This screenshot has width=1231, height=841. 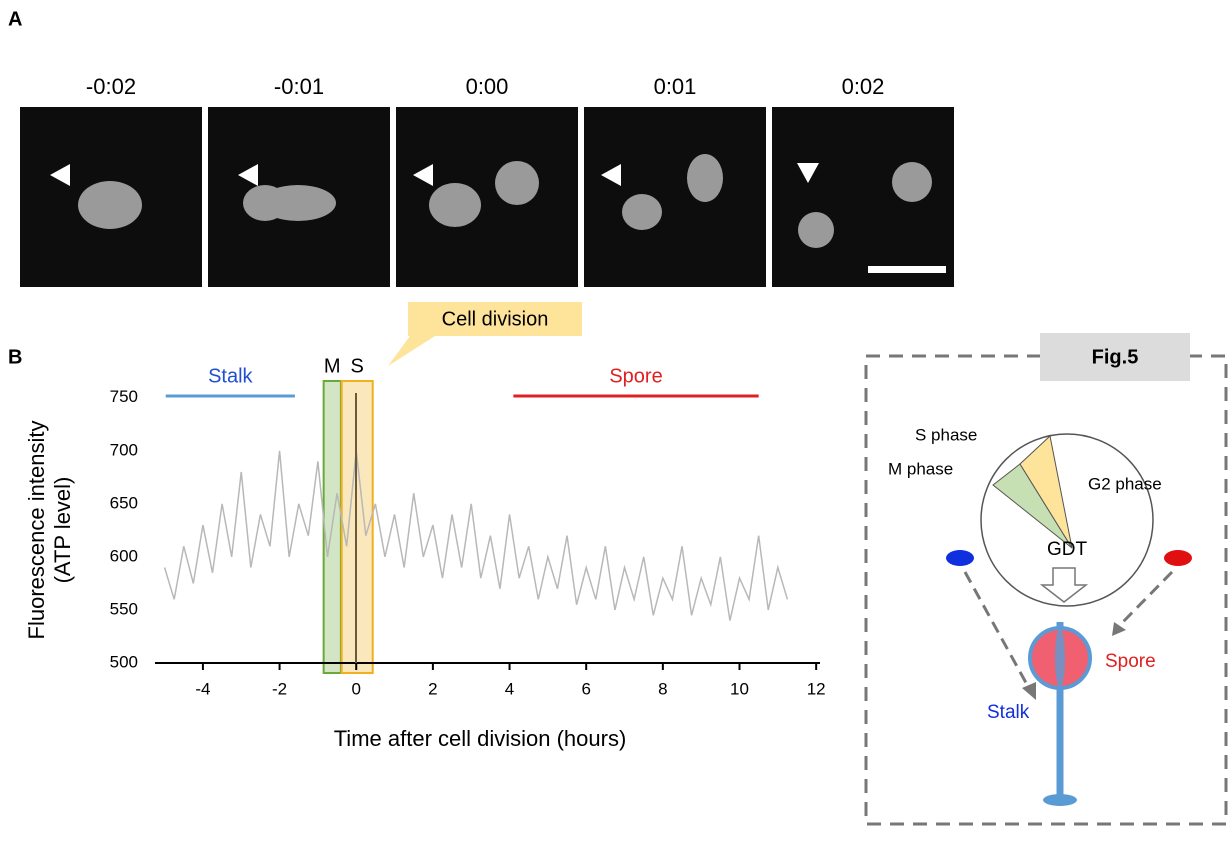 What do you see at coordinates (357, 366) in the screenshot?
I see `region-label: S` at bounding box center [357, 366].